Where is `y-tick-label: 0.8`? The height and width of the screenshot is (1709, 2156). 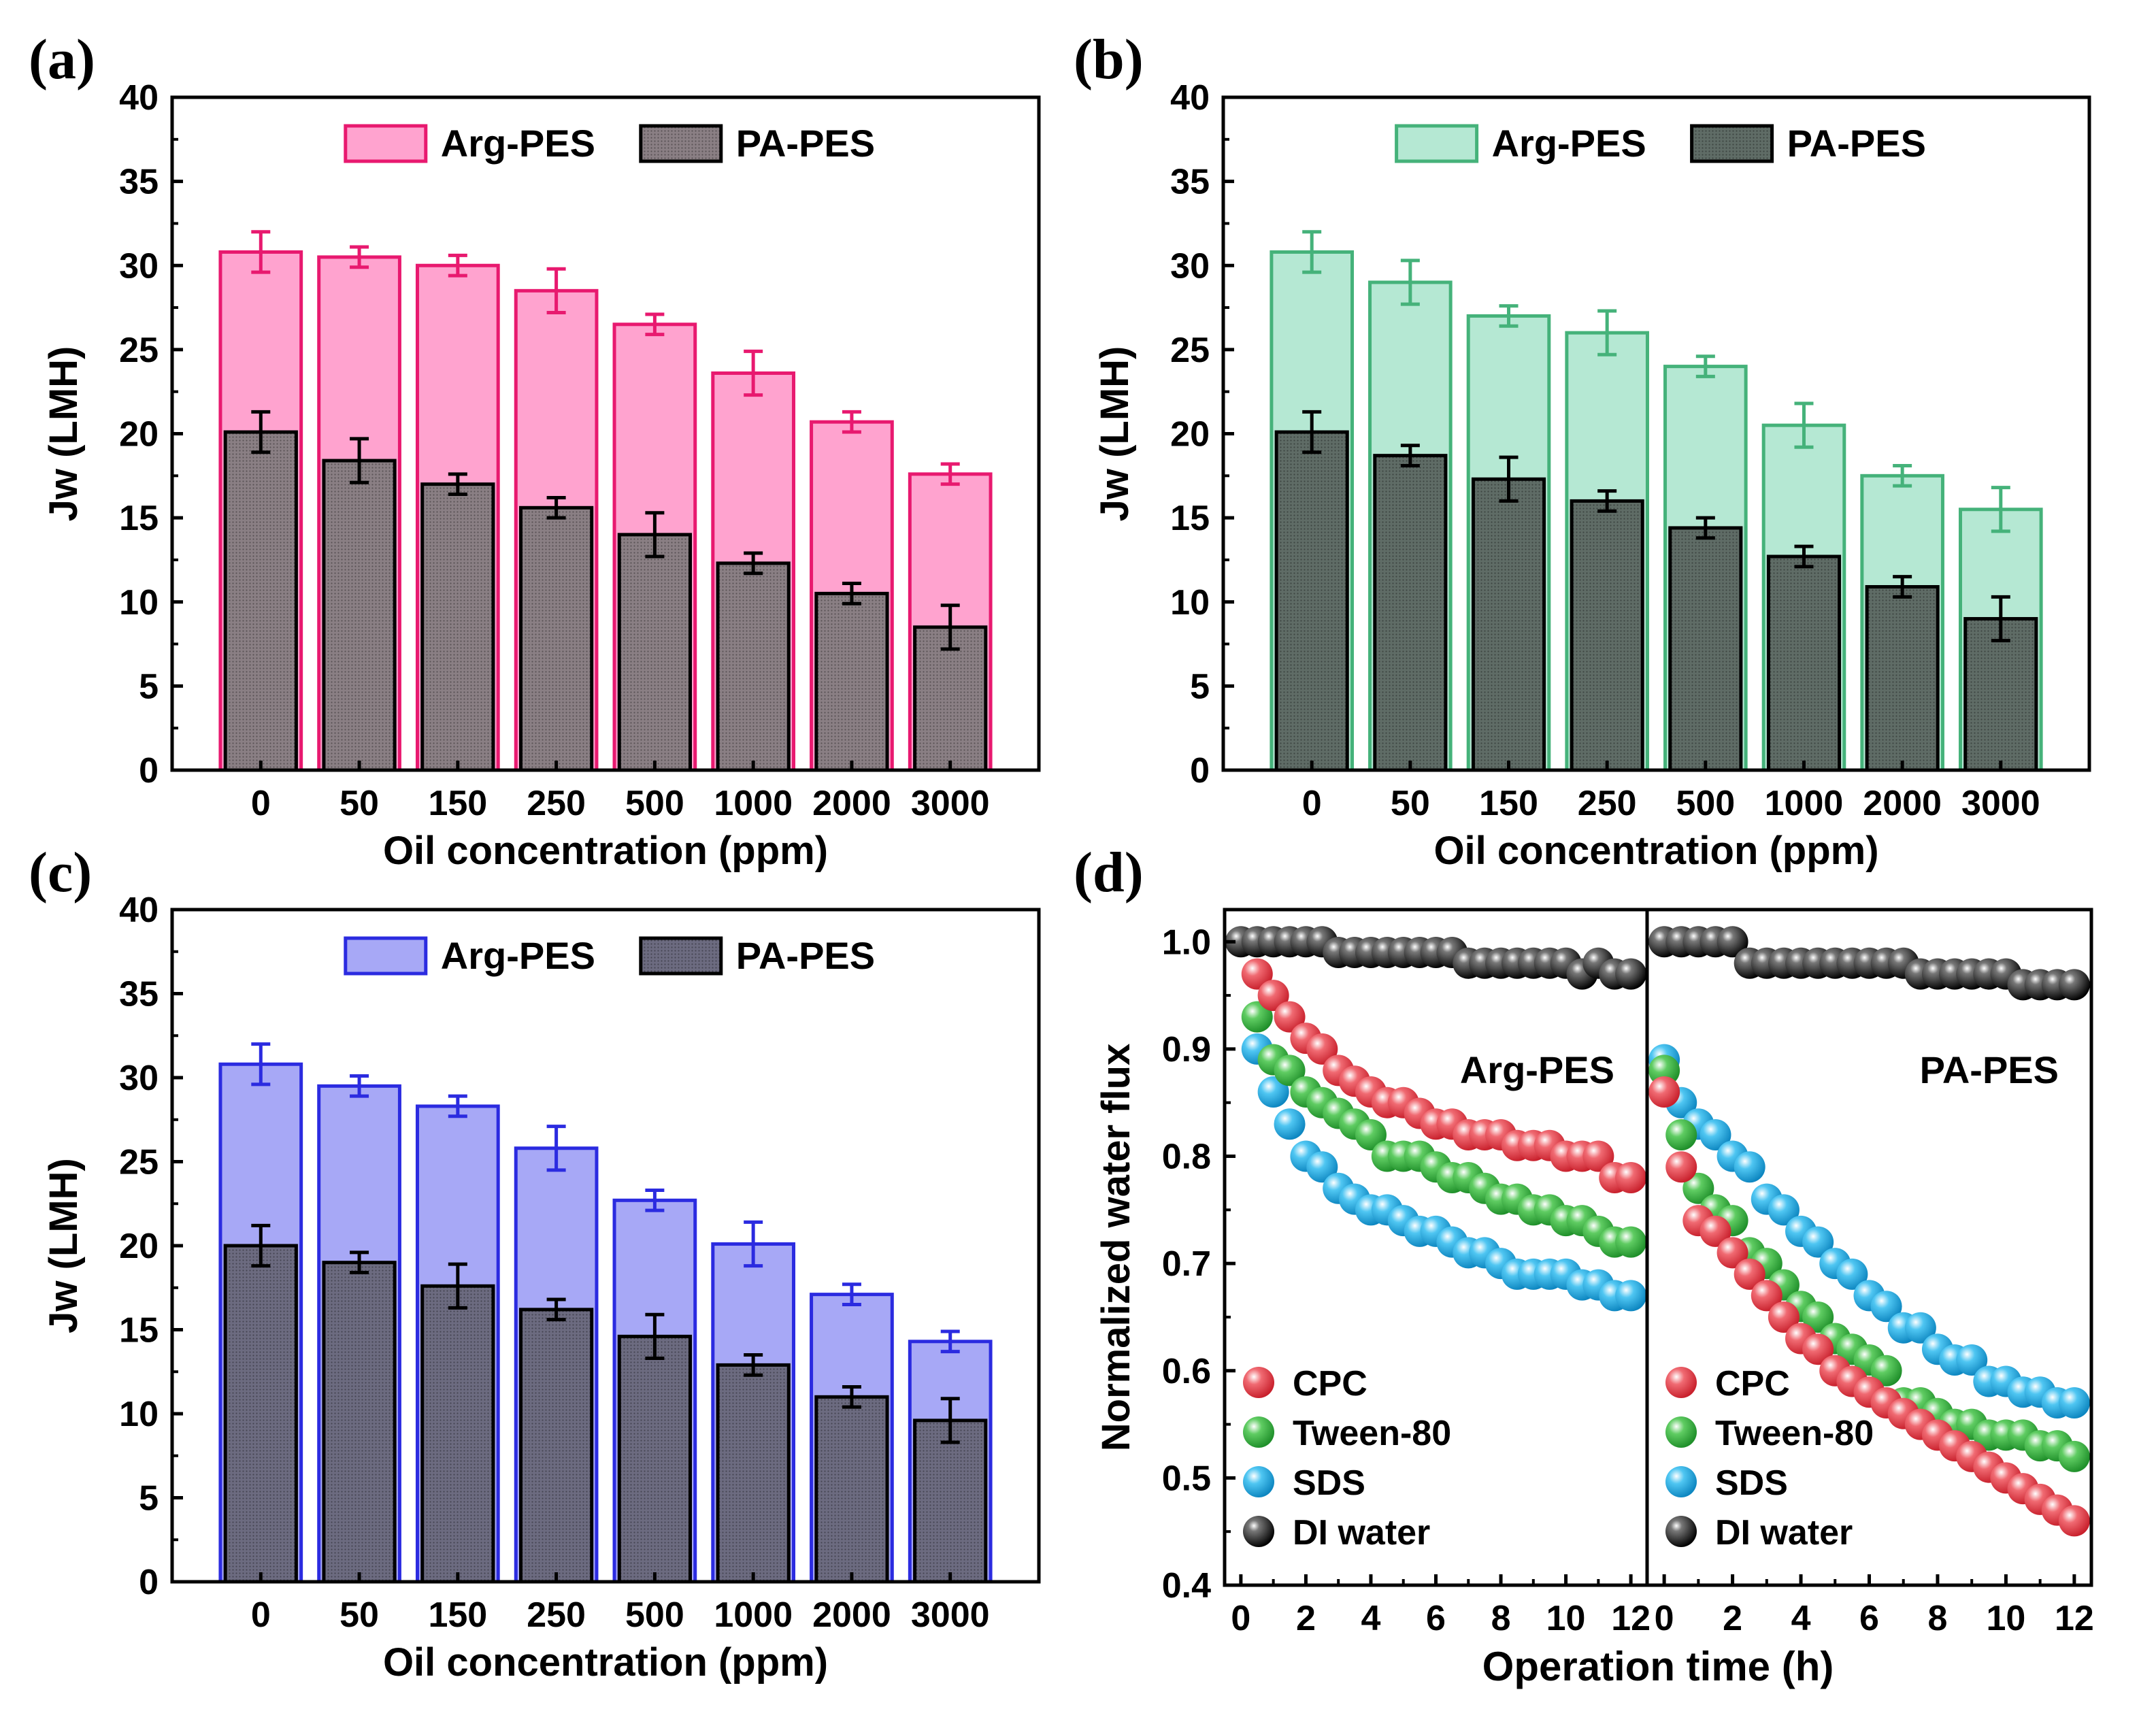 y-tick-label: 0.8 is located at coordinates (1186, 1157).